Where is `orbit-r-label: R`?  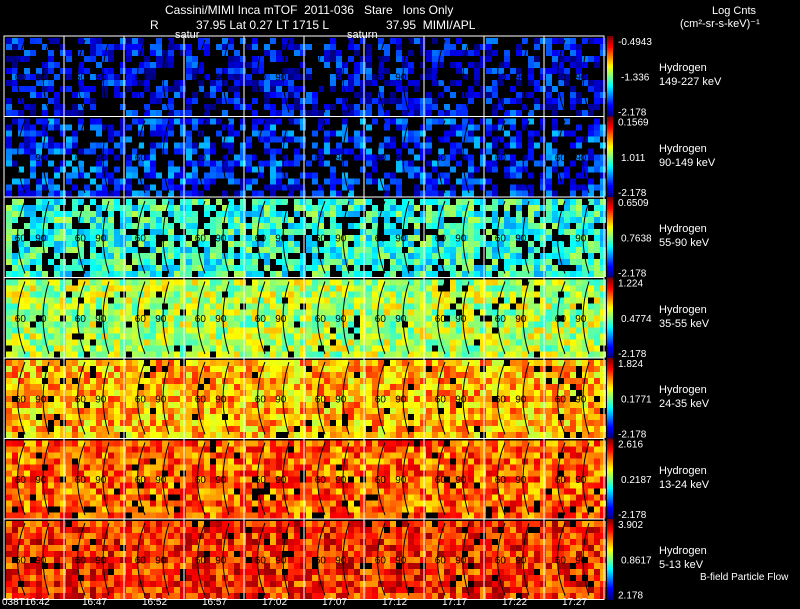 orbit-r-label: R is located at coordinates (154, 25).